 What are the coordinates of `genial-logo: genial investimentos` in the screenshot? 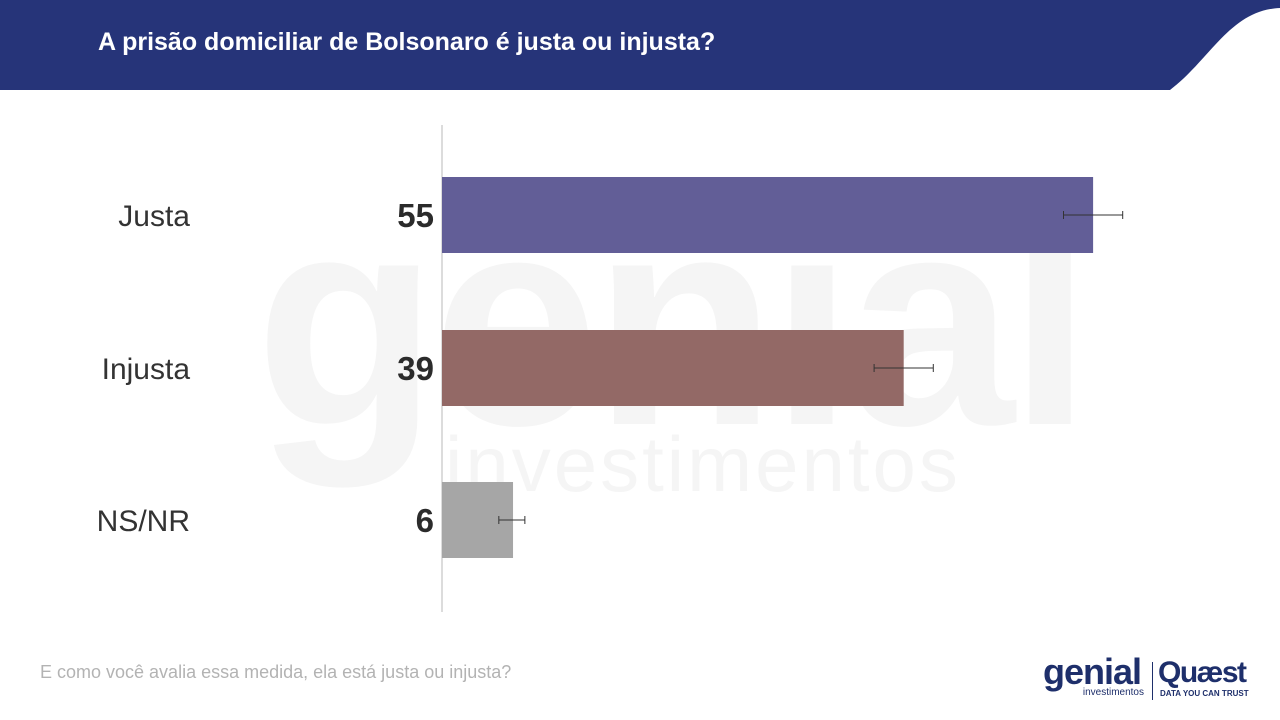 It's located at (1095, 677).